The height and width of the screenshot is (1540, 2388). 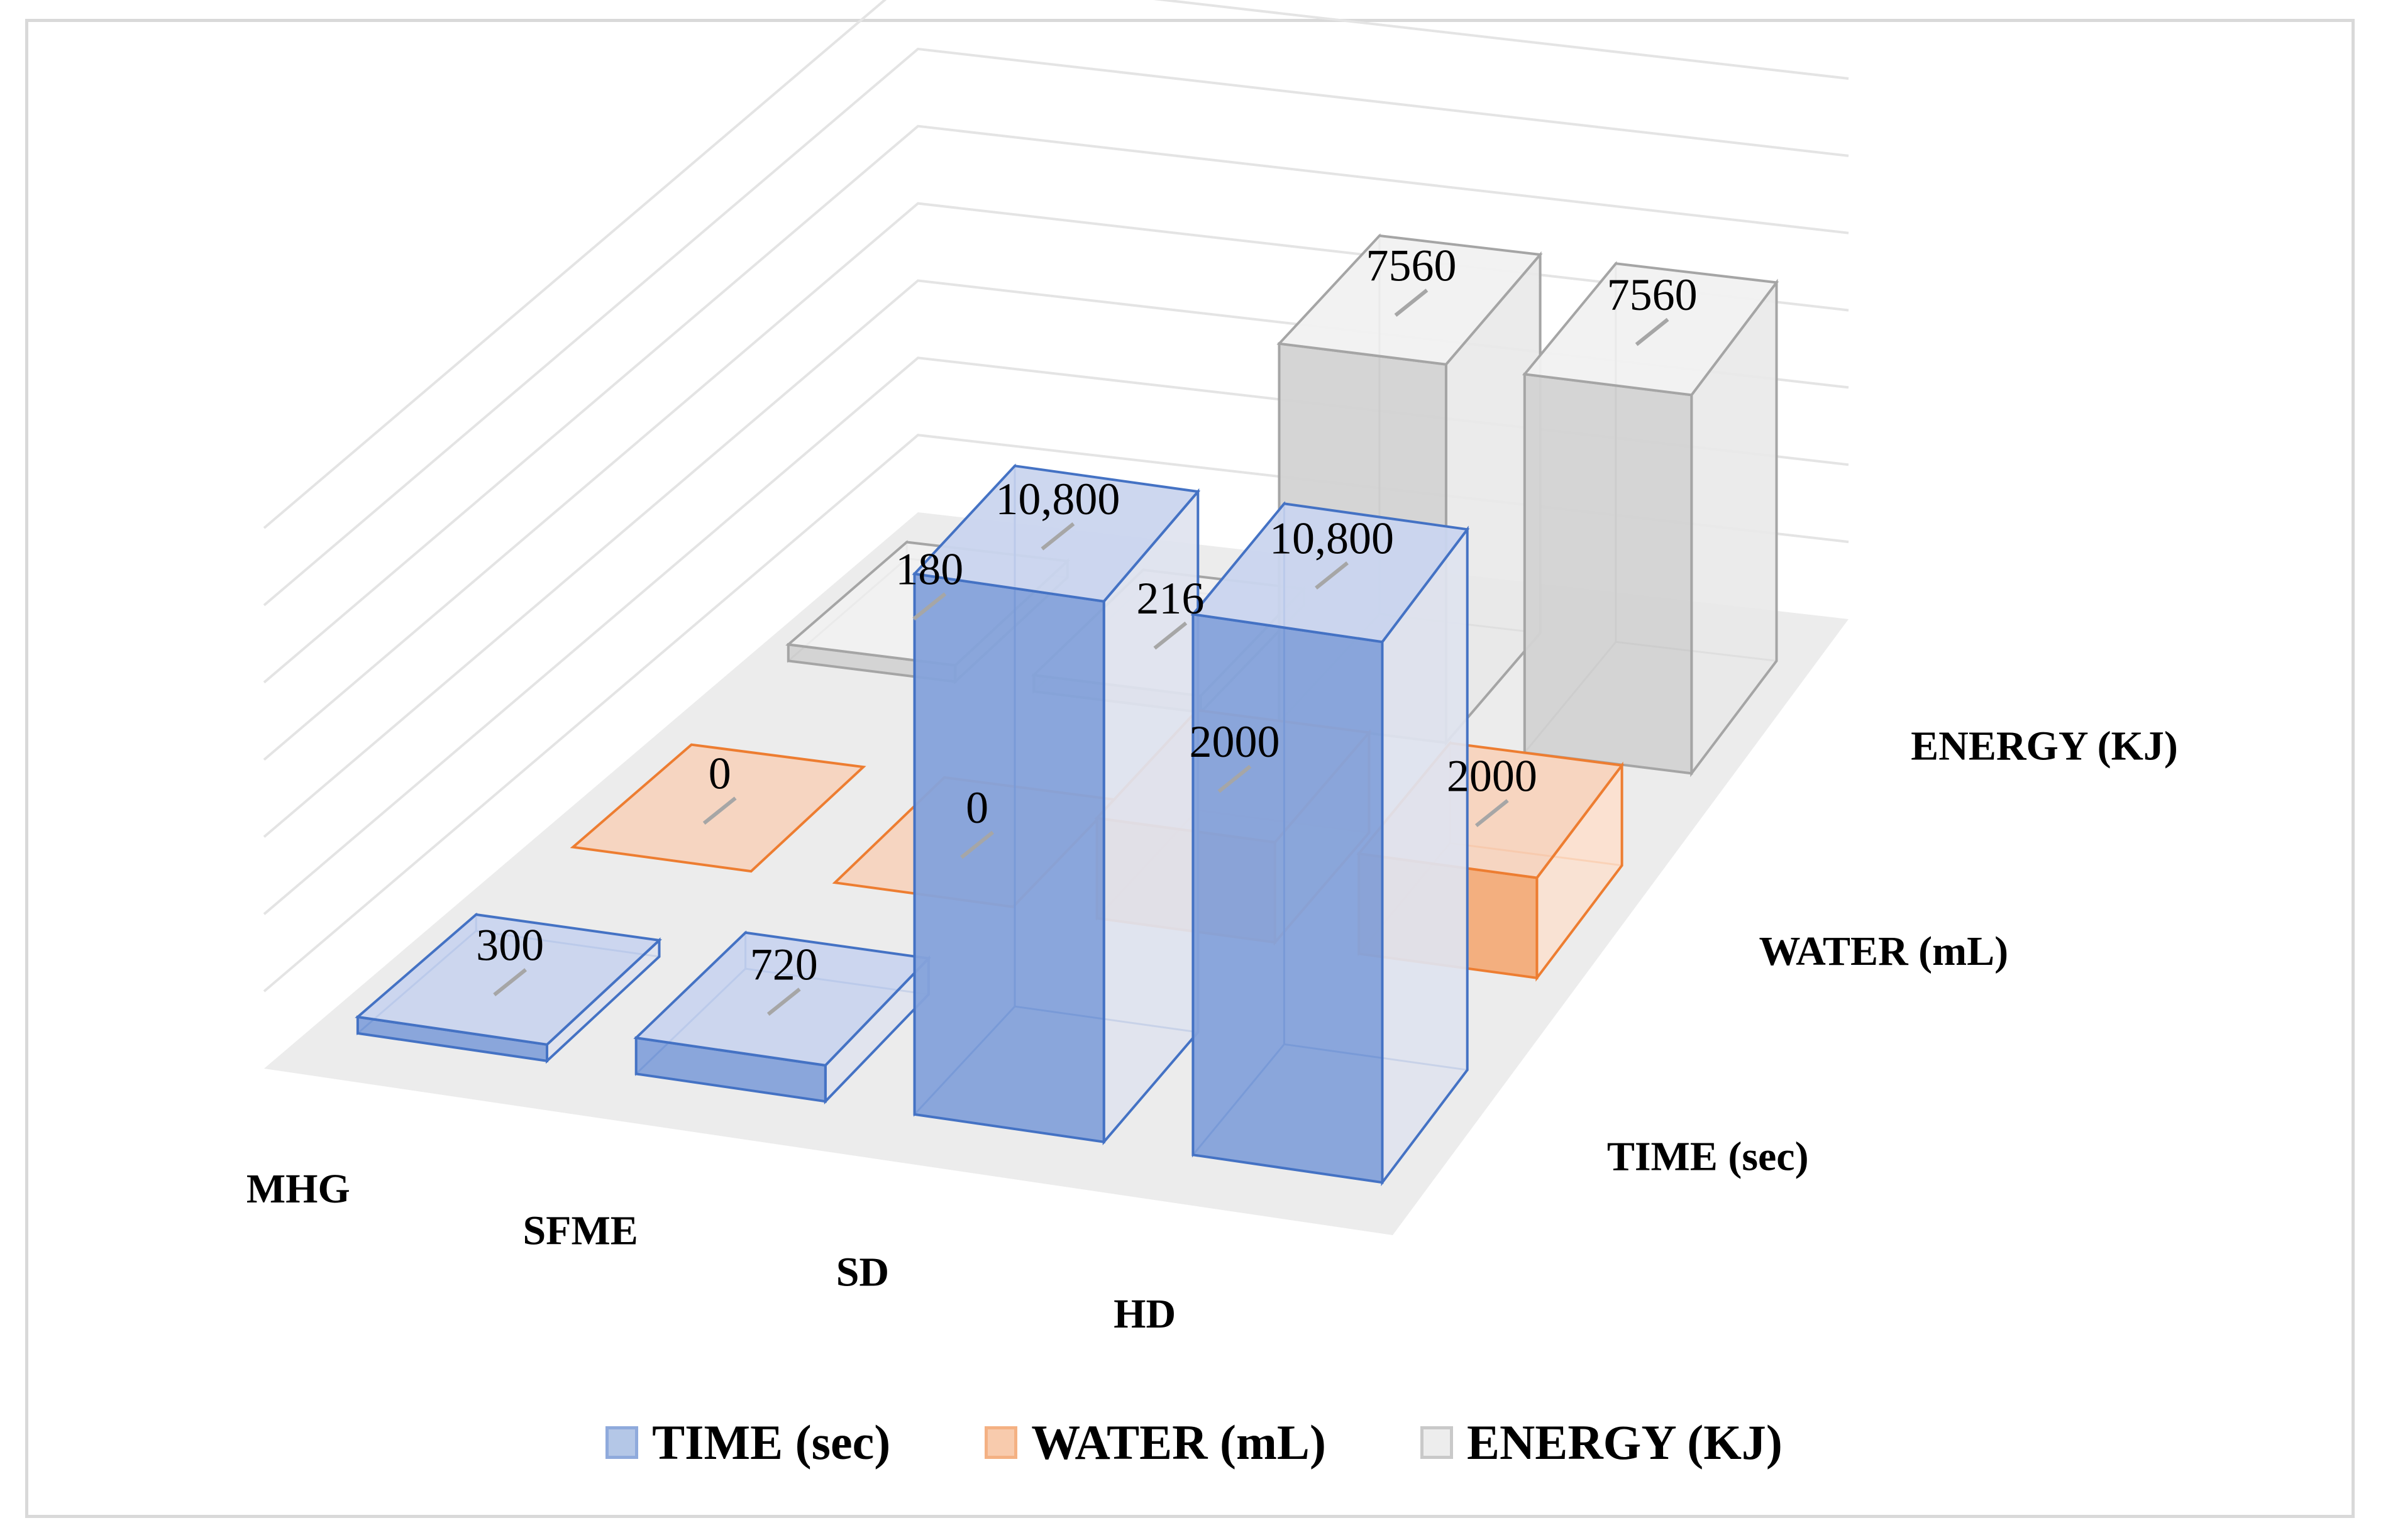 What do you see at coordinates (1652, 295) in the screenshot?
I see `data-label-energy-hd: 7560` at bounding box center [1652, 295].